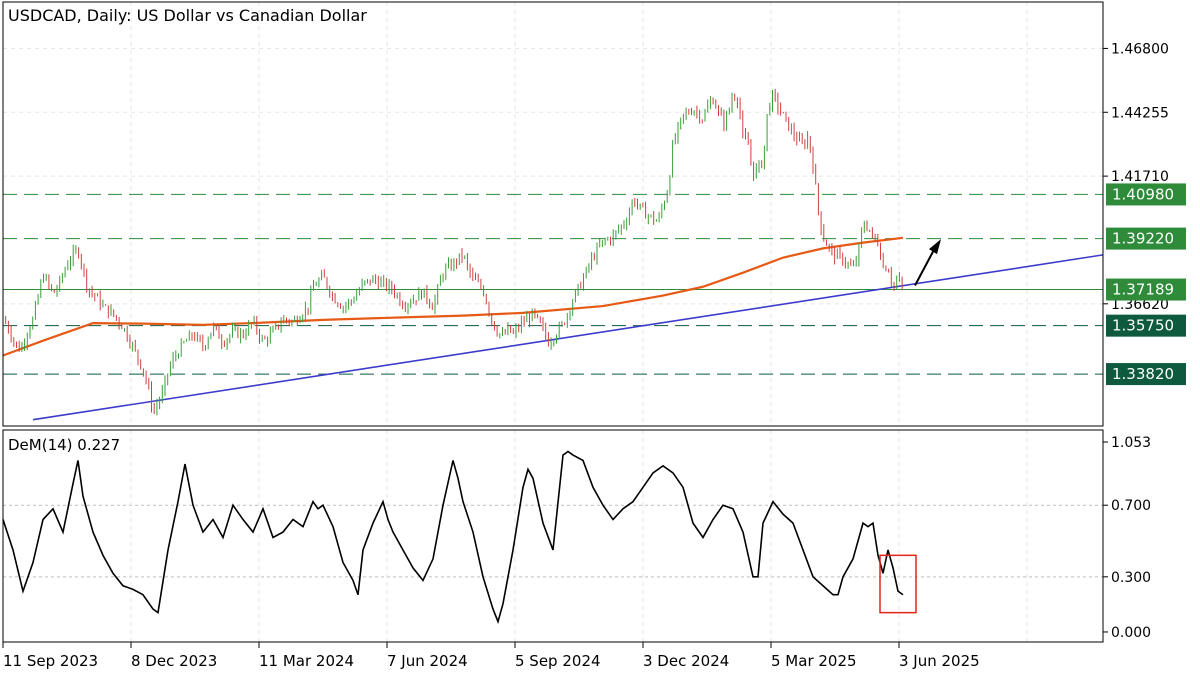  I want to click on moving-average-layer, so click(453, 296).